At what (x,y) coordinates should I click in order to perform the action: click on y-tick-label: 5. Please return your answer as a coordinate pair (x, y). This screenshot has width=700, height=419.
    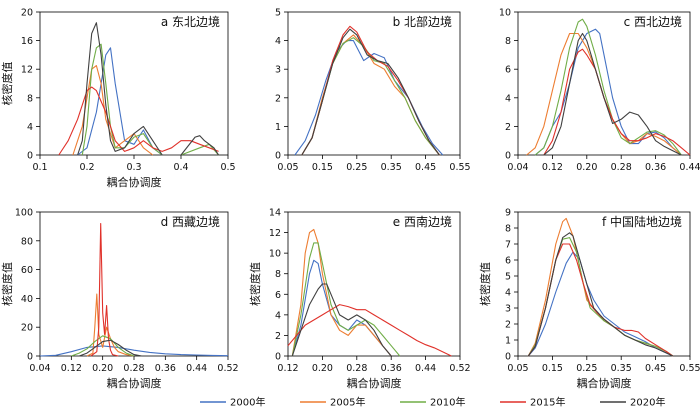
    Looking at the image, I should click on (278, 13).